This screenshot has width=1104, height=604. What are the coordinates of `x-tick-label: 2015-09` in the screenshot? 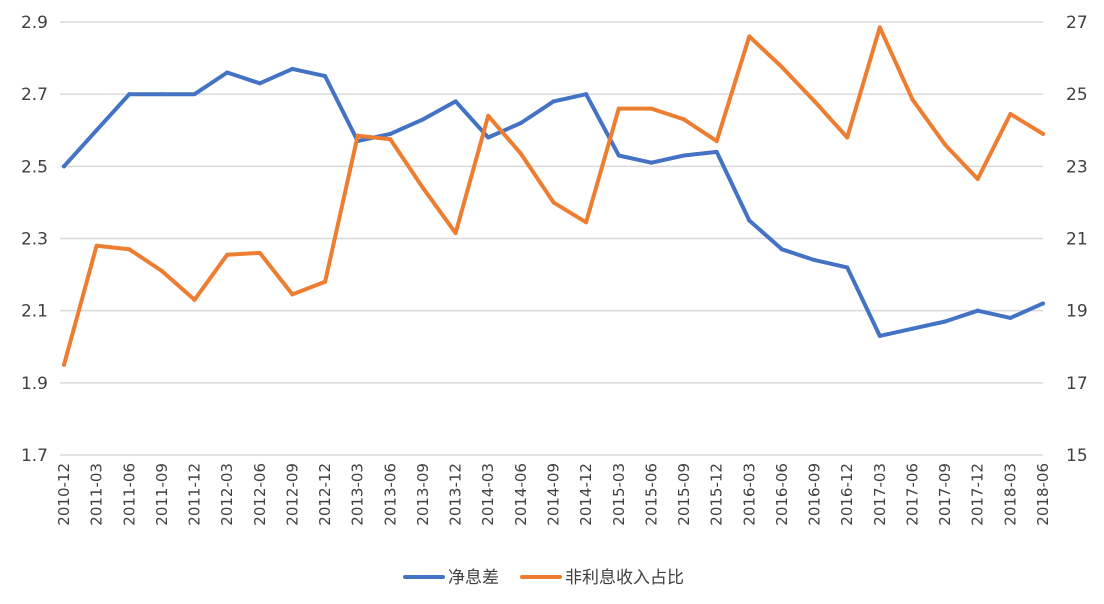 It's located at (684, 494).